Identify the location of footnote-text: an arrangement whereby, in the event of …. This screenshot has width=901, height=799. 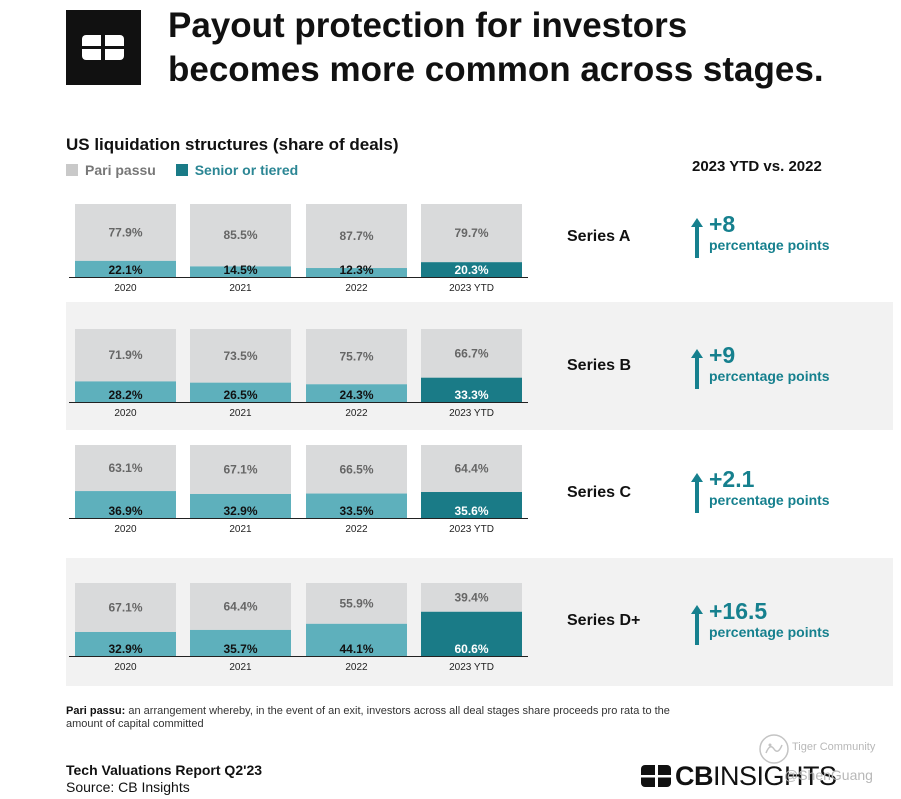
(368, 717).